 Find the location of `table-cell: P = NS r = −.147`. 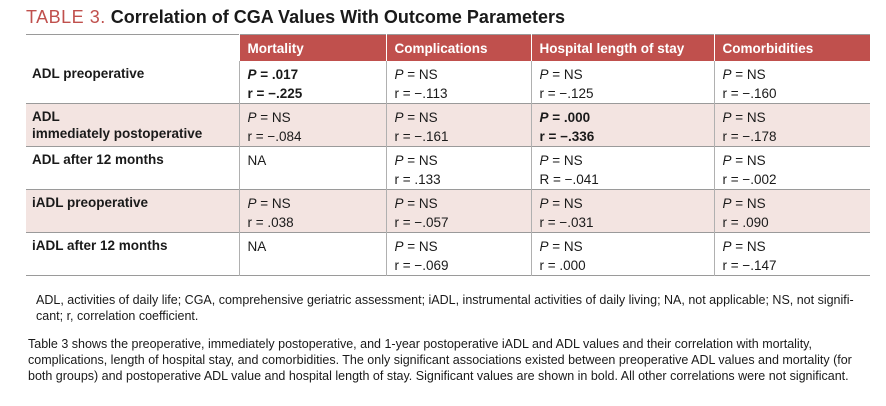

table-cell: P = NS r = −.147 is located at coordinates (792, 254).